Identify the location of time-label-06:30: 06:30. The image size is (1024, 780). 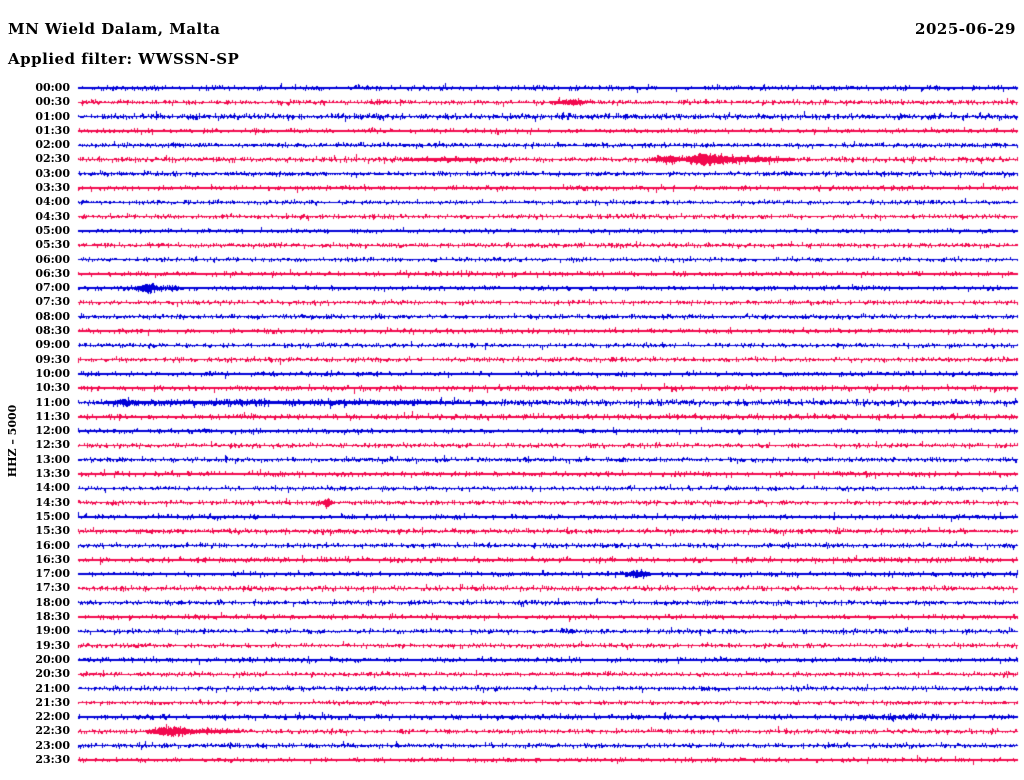
(52, 273).